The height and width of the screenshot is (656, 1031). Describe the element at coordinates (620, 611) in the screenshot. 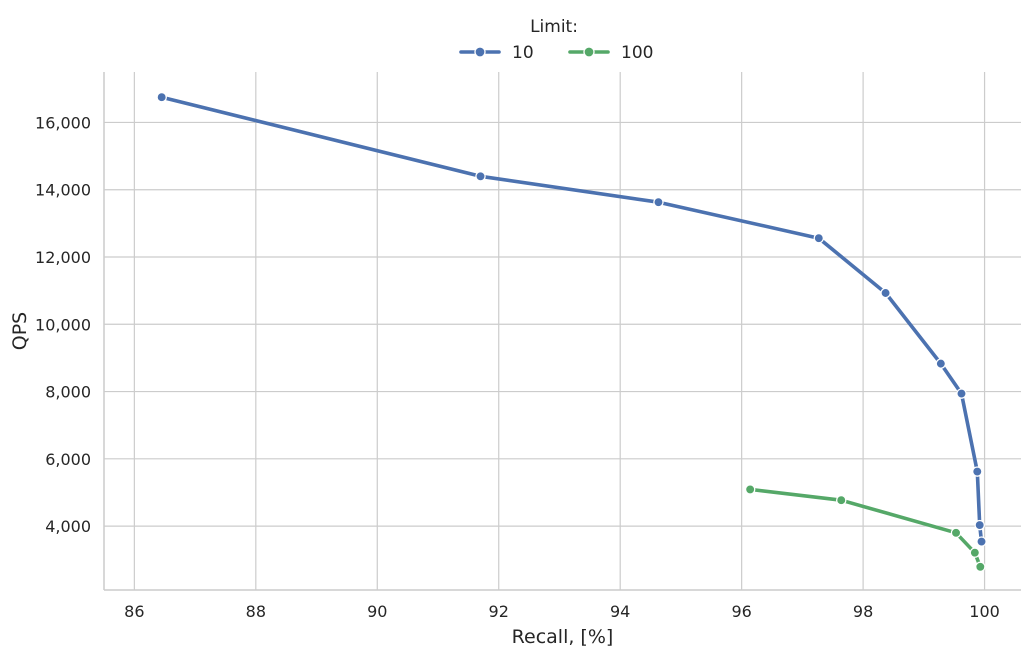

I see `x-tick-label: 94` at that location.